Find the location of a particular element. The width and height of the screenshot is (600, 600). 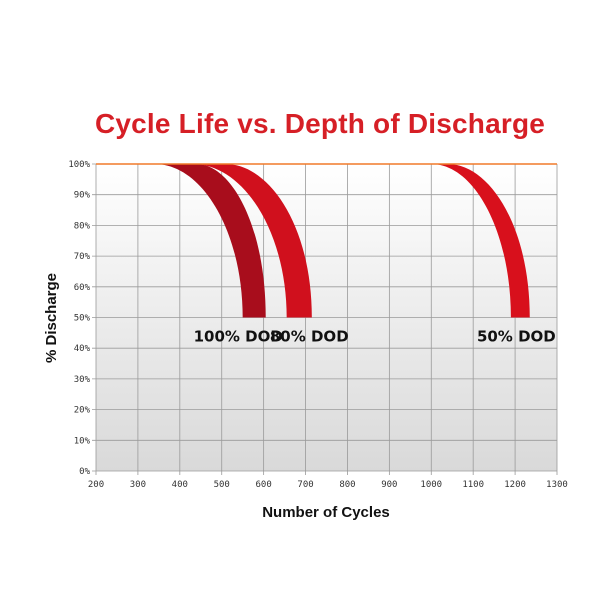

x-tick-label: 300 is located at coordinates (138, 485).